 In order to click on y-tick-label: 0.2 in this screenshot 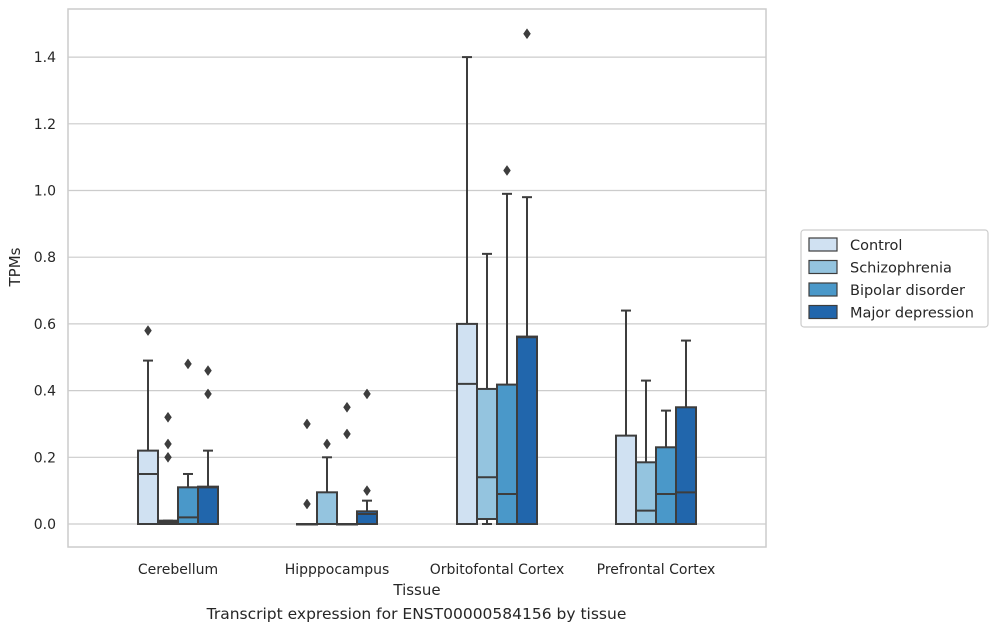, I will do `click(45, 458)`.